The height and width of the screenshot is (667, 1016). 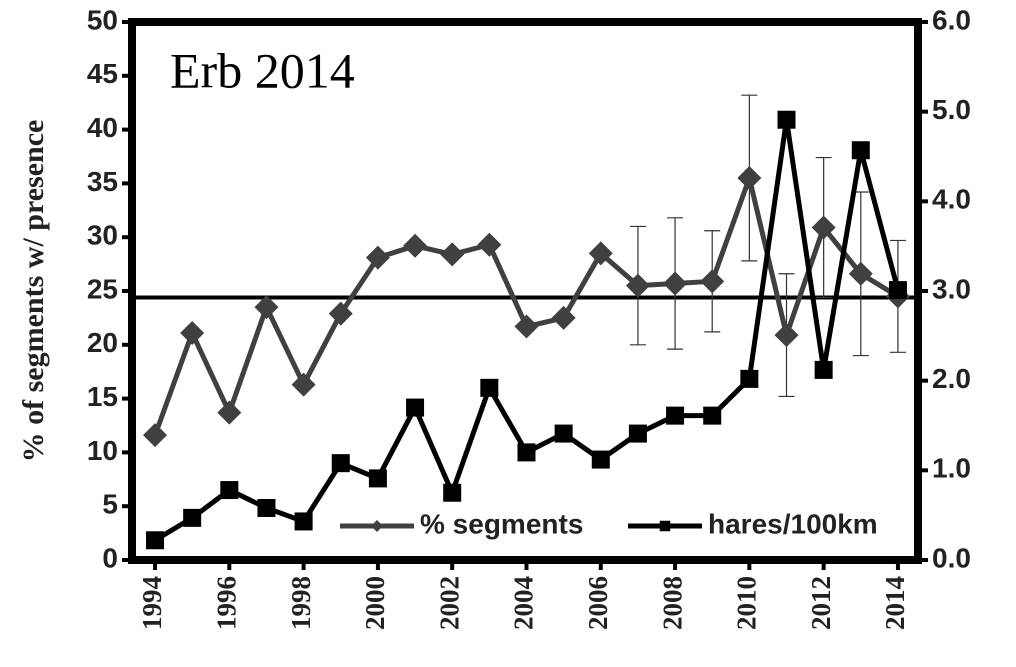 What do you see at coordinates (102, 19) in the screenshot?
I see `y-tick-label: 50` at bounding box center [102, 19].